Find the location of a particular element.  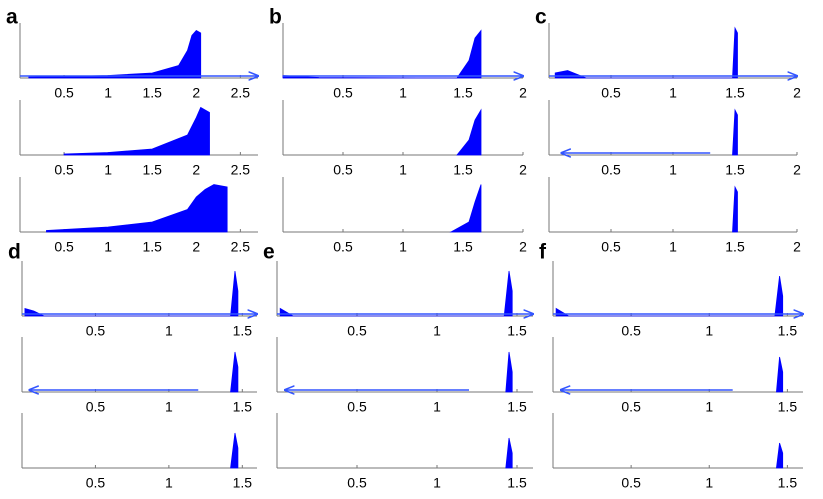

panel-letter: c is located at coordinates (541, 17).